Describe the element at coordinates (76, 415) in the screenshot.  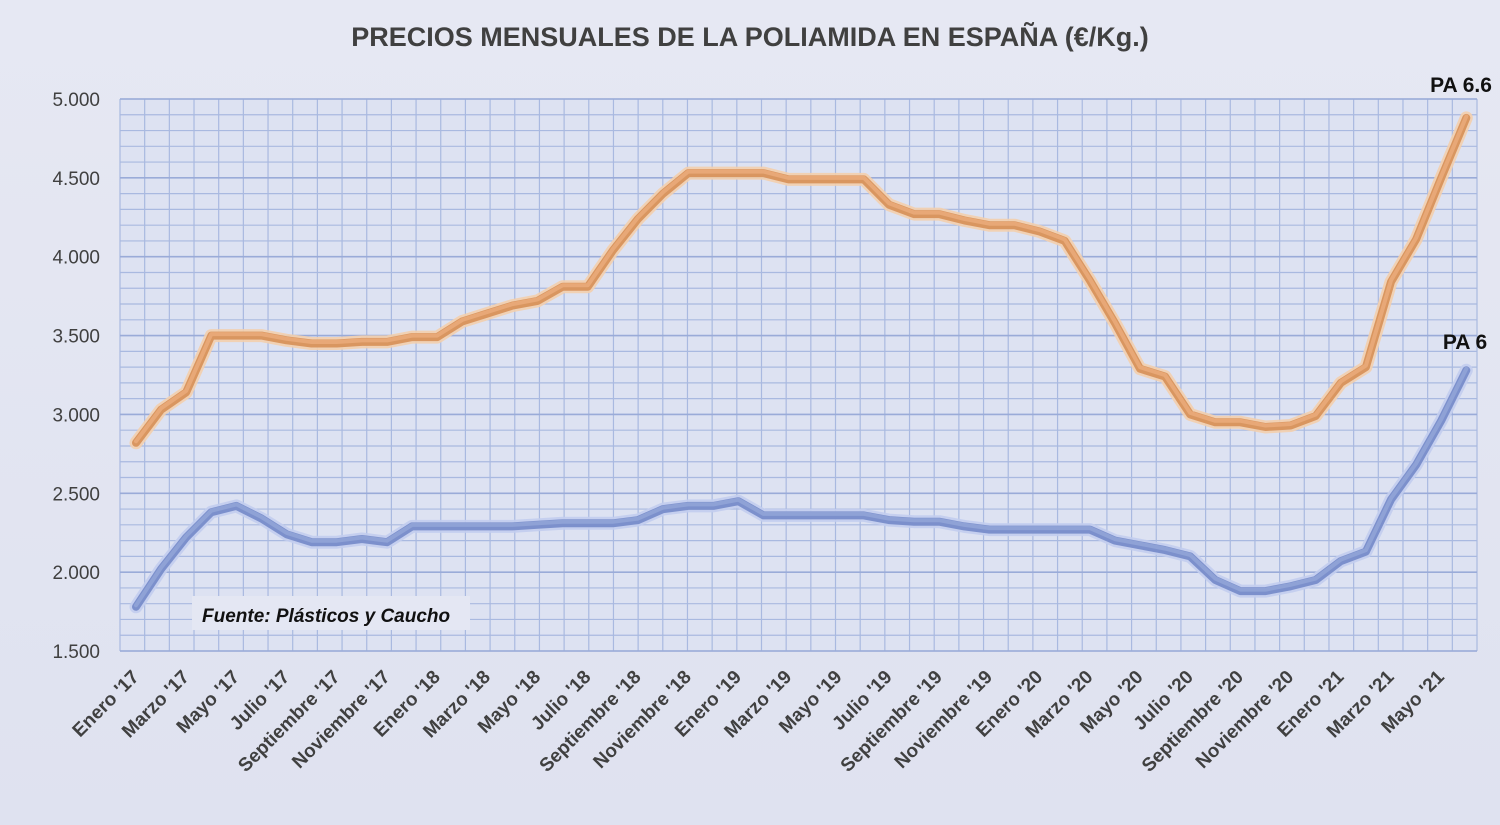
I see `y-tick-label: 3.000` at that location.